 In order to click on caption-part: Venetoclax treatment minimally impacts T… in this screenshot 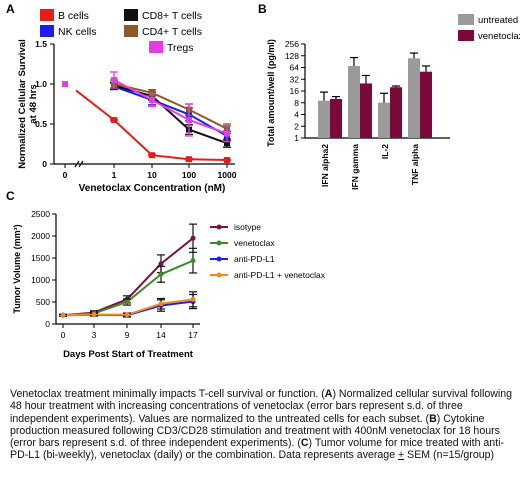, I will do `click(167, 394)`.